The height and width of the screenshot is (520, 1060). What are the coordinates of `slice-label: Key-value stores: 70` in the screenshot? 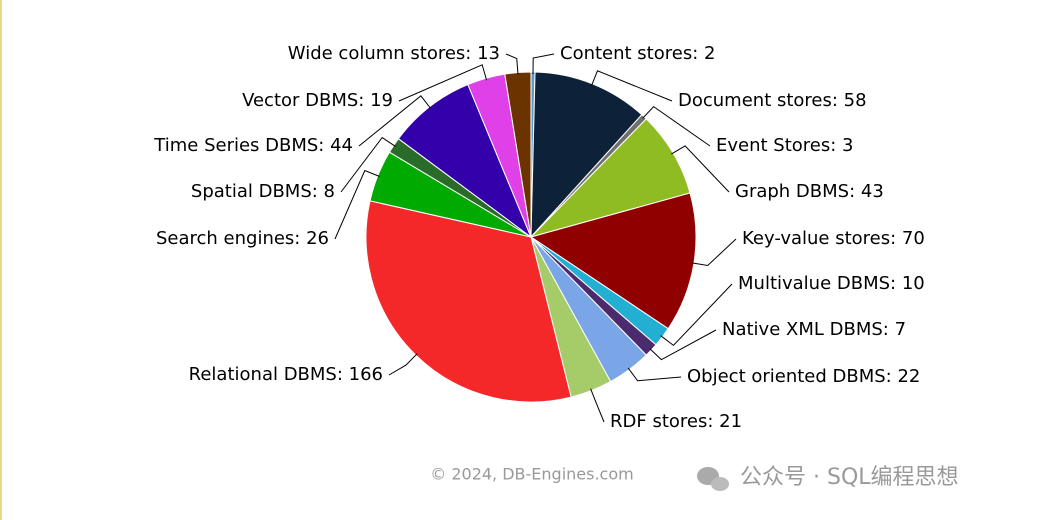 It's located at (833, 238).